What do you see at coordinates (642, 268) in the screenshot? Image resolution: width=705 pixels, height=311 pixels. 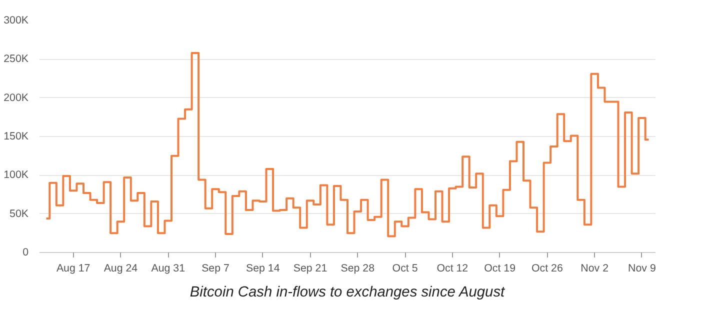 I see `x-tick-label: Nov 9` at bounding box center [642, 268].